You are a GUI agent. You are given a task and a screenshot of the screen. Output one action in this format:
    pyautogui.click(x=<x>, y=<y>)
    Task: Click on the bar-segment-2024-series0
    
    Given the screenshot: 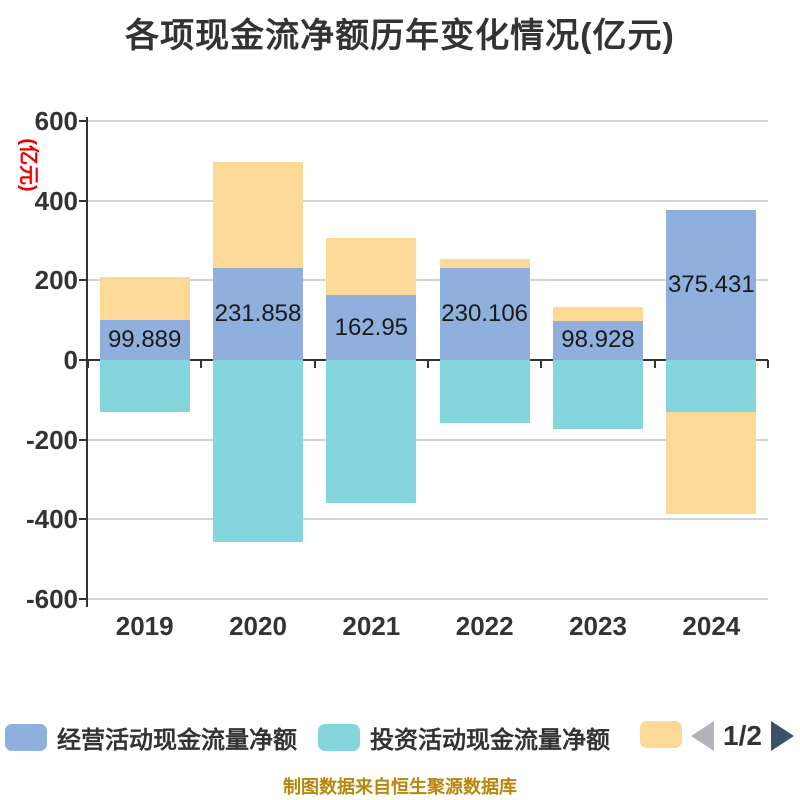 What is the action you would take?
    pyautogui.click(x=711, y=285)
    